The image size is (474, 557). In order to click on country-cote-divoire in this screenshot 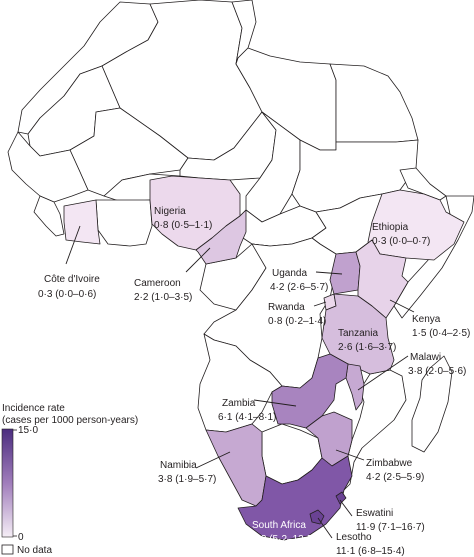, I will do `click(82, 222)`.